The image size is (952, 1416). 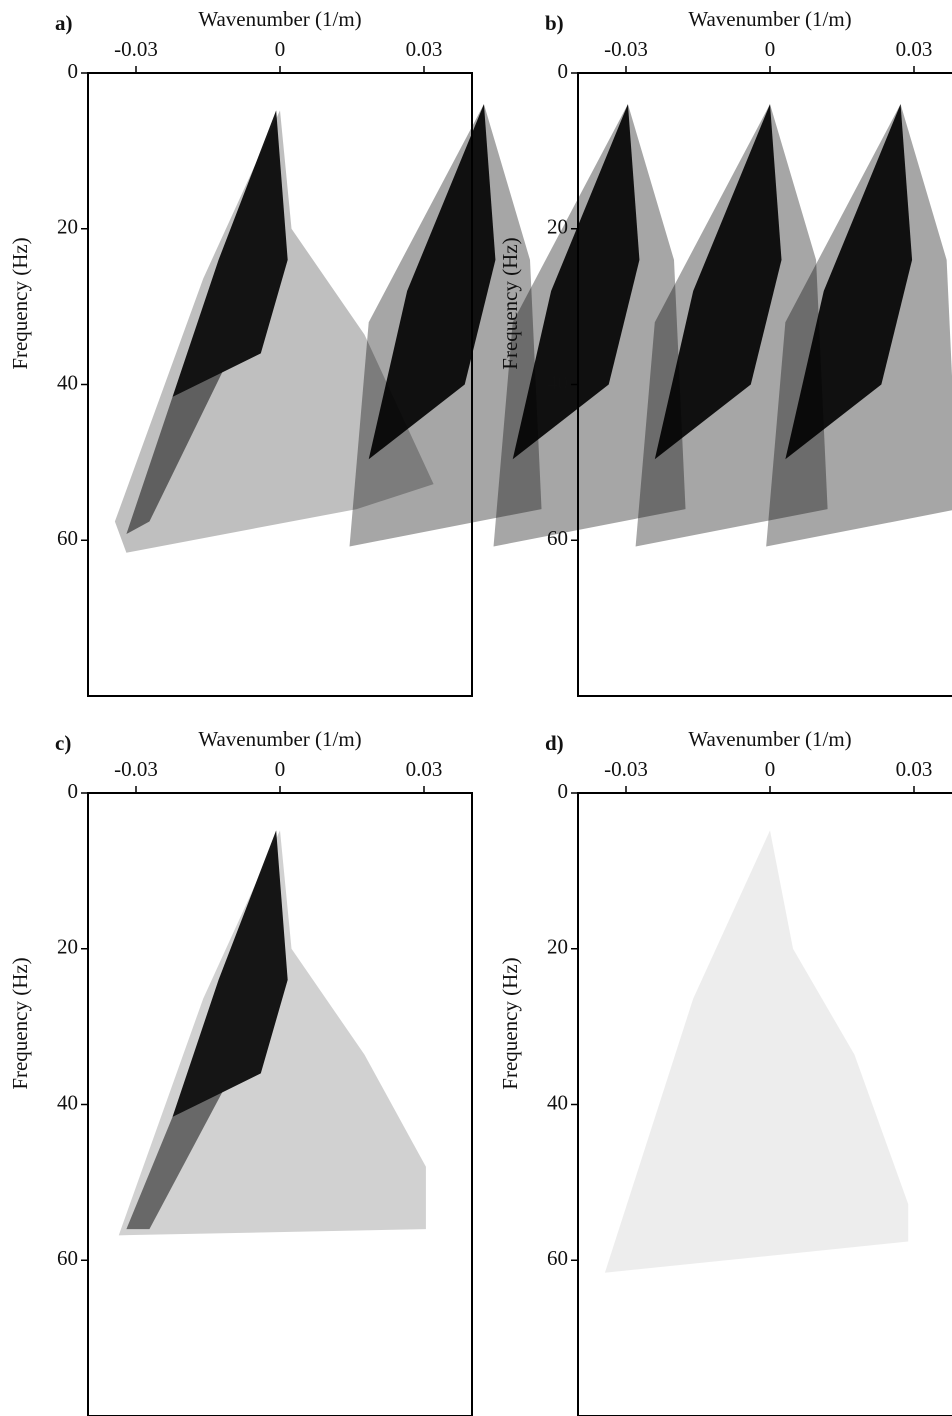 What do you see at coordinates (554, 23) in the screenshot?
I see `panel-label: b)` at bounding box center [554, 23].